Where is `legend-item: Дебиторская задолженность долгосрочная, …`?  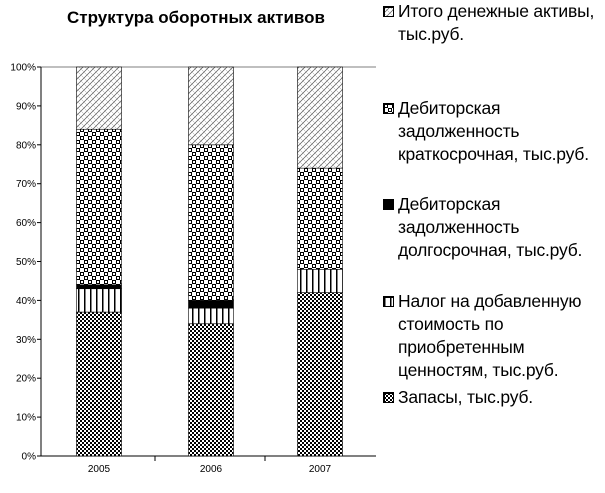 legend-item: Дебиторская задолженность долгосрочная, … is located at coordinates (494, 227).